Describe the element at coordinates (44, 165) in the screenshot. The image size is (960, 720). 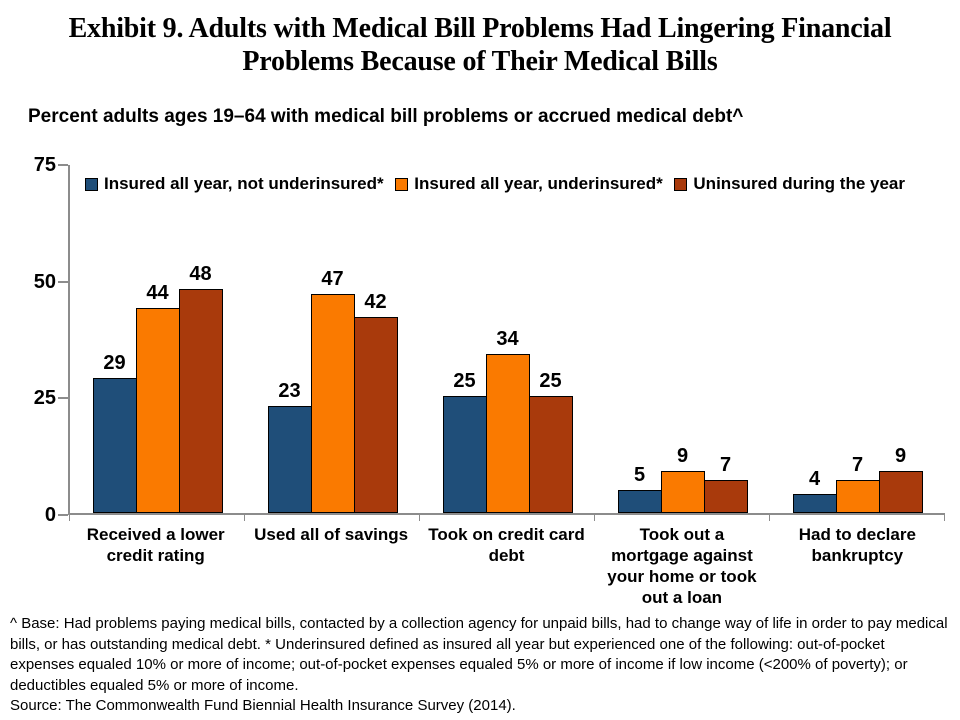
I see `y-tick-label: 75` at that location.